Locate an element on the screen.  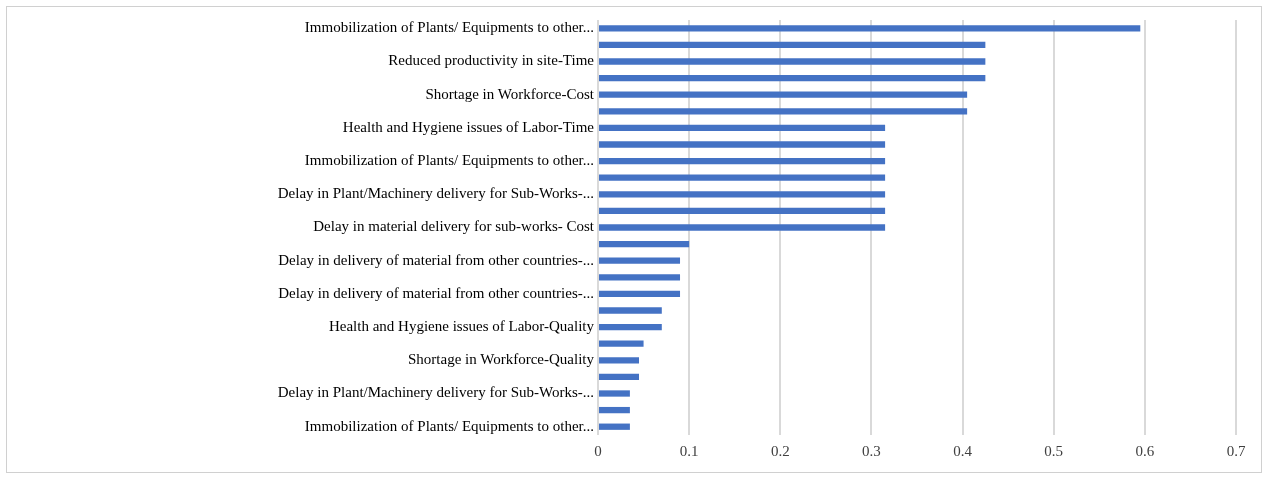
x-tick-label: 0.3 is located at coordinates (871, 450).